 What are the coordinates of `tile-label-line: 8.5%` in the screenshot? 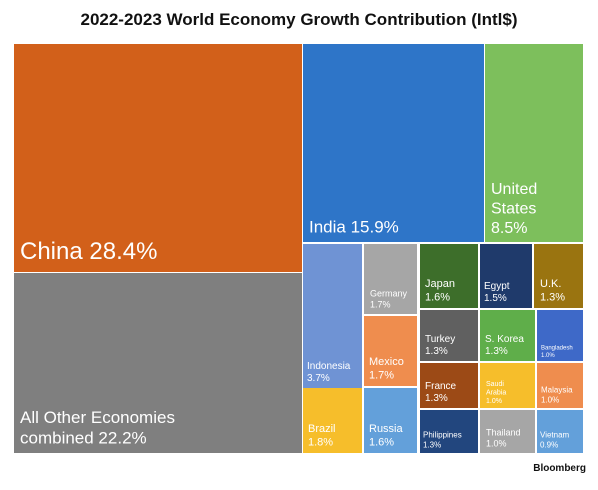 It's located at (509, 228).